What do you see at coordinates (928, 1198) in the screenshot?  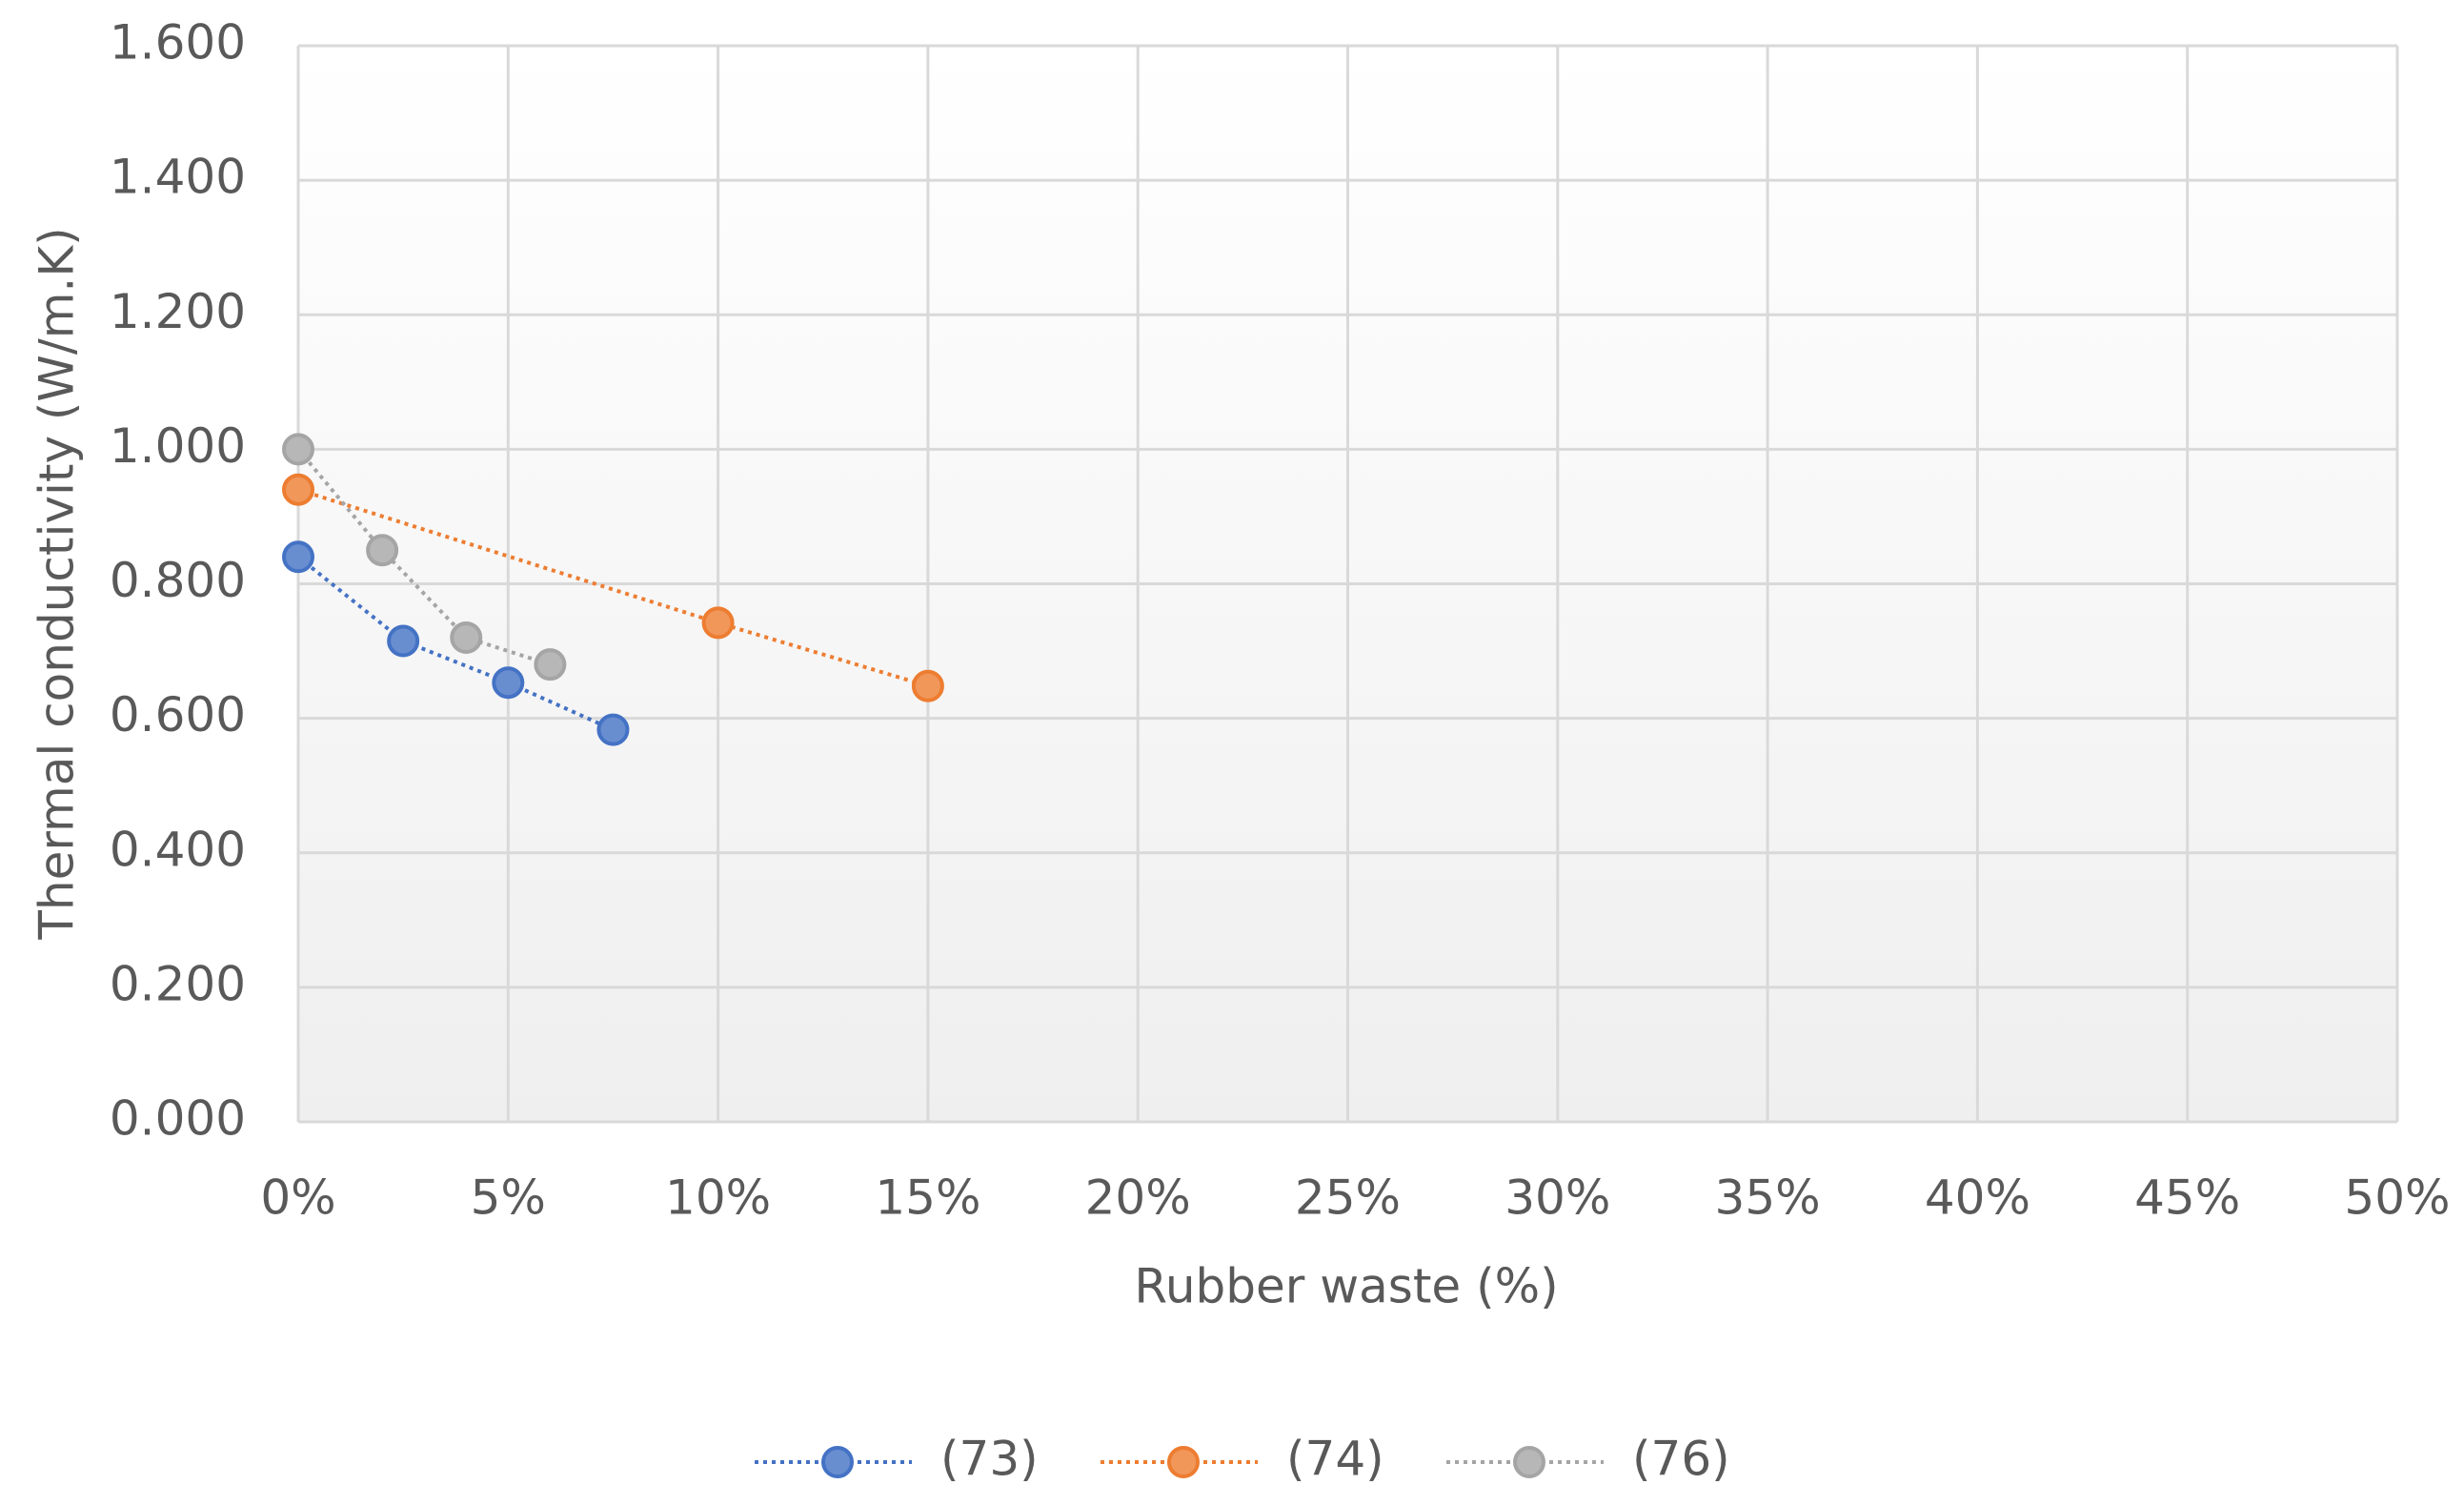 I see `x-tick-label: 15%` at bounding box center [928, 1198].